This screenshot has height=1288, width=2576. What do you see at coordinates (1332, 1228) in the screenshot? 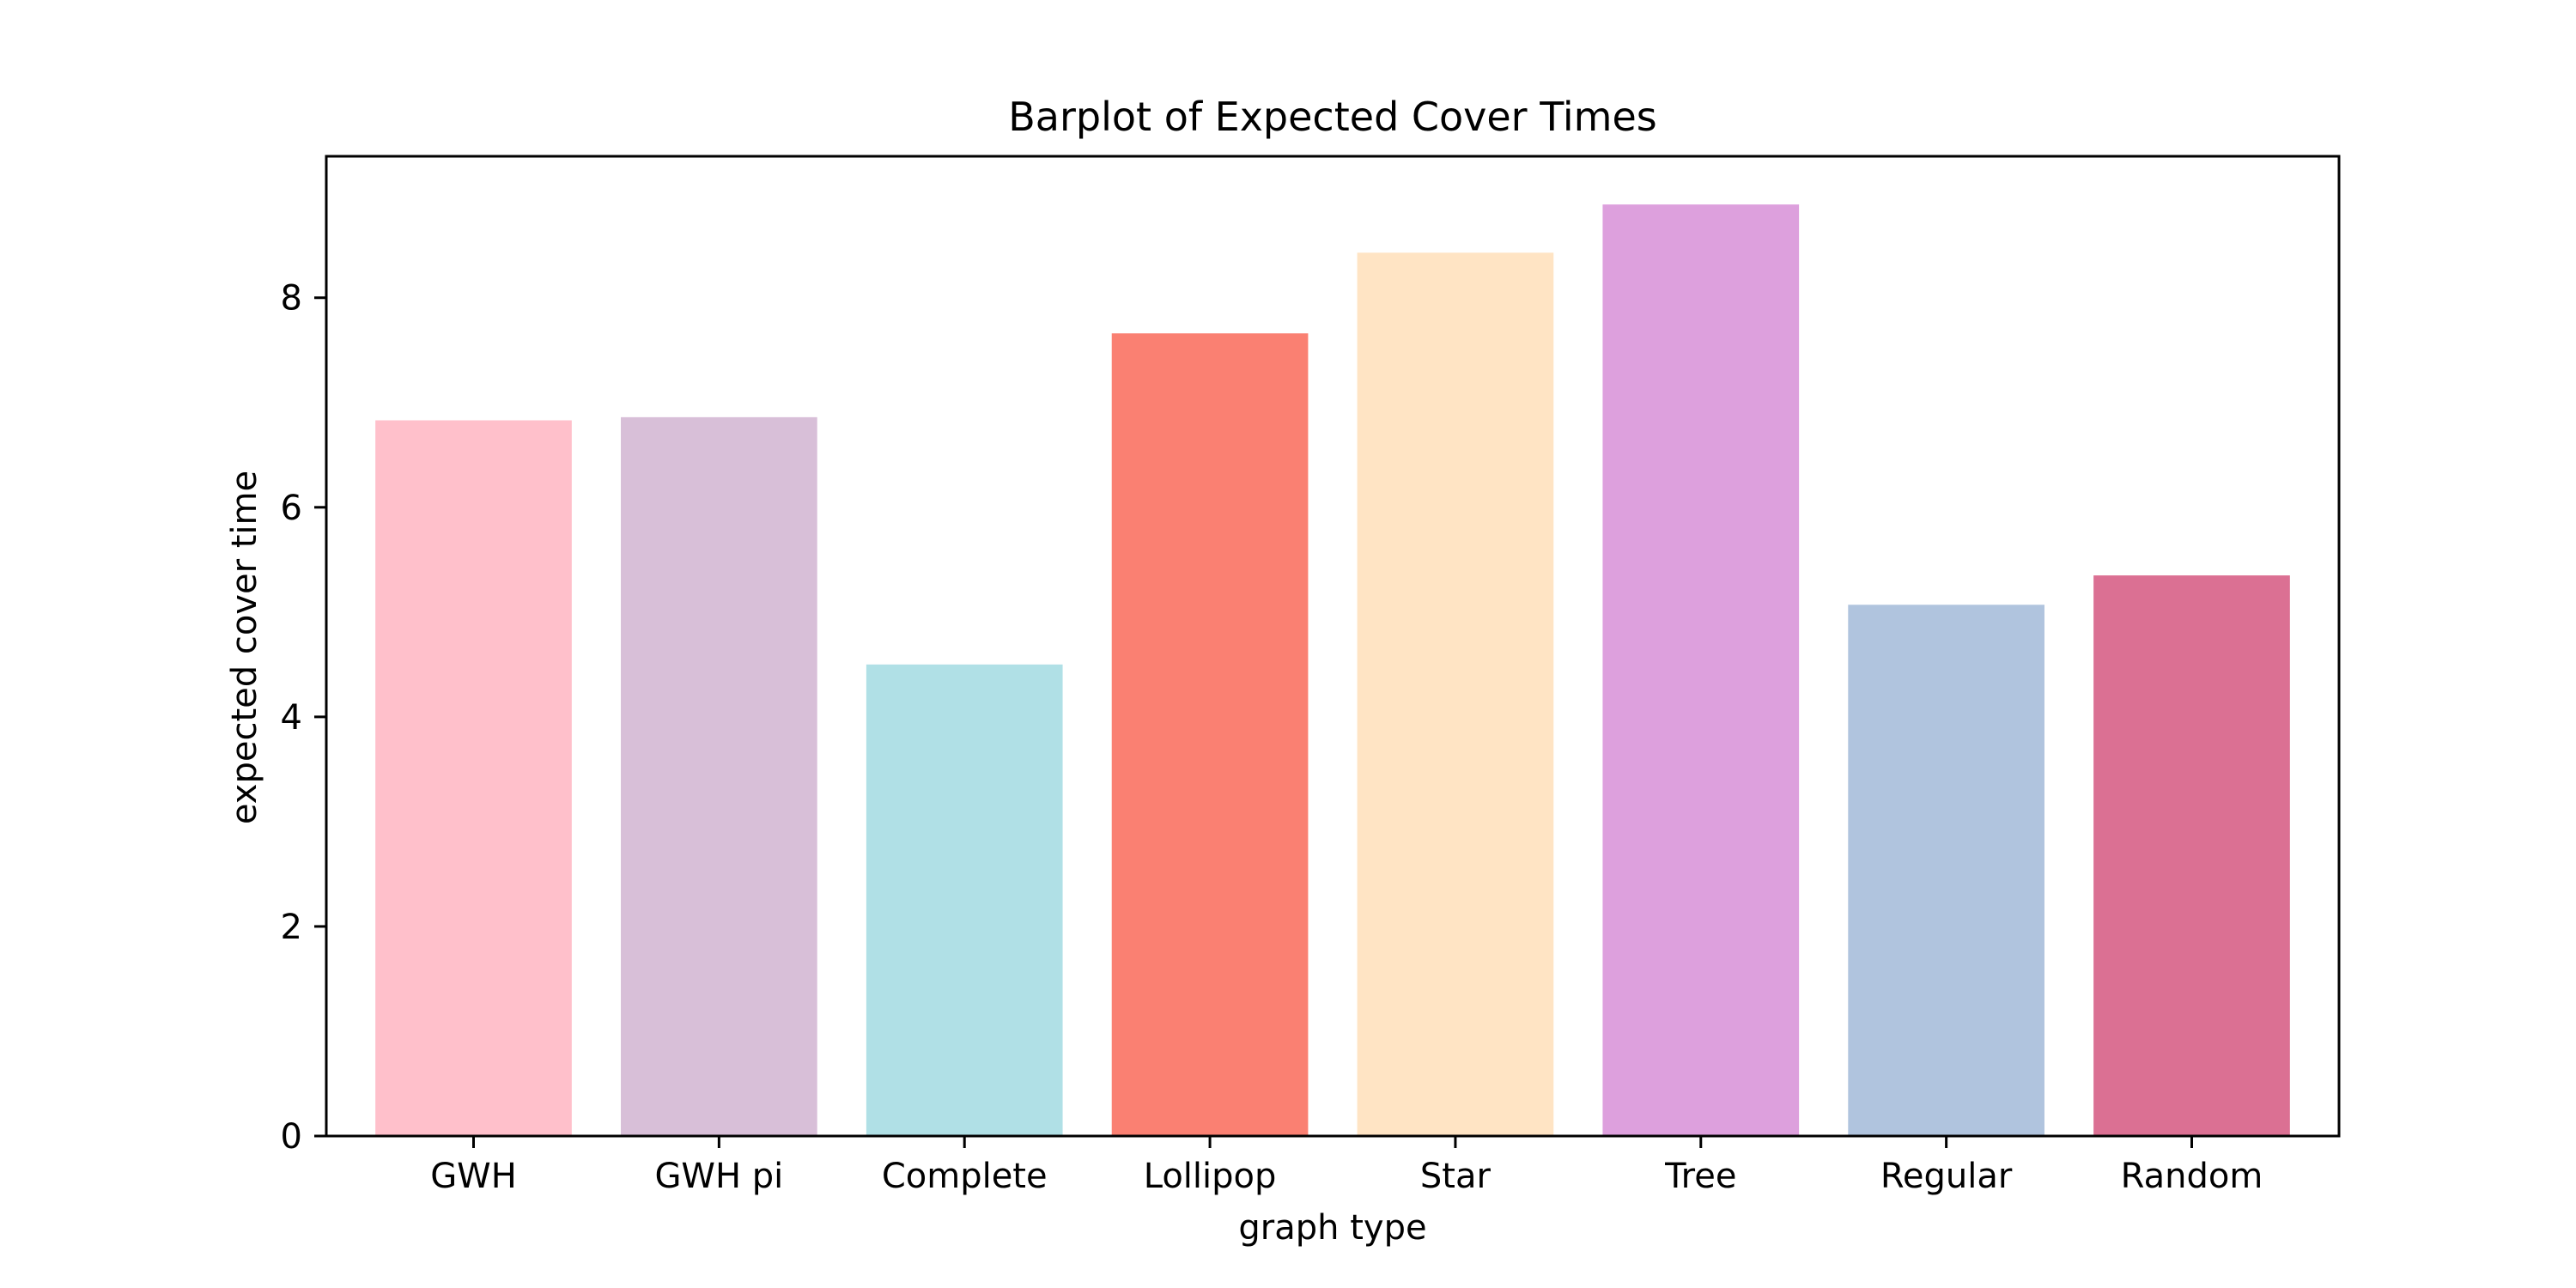
I see `x-axis-label: graph type` at bounding box center [1332, 1228].